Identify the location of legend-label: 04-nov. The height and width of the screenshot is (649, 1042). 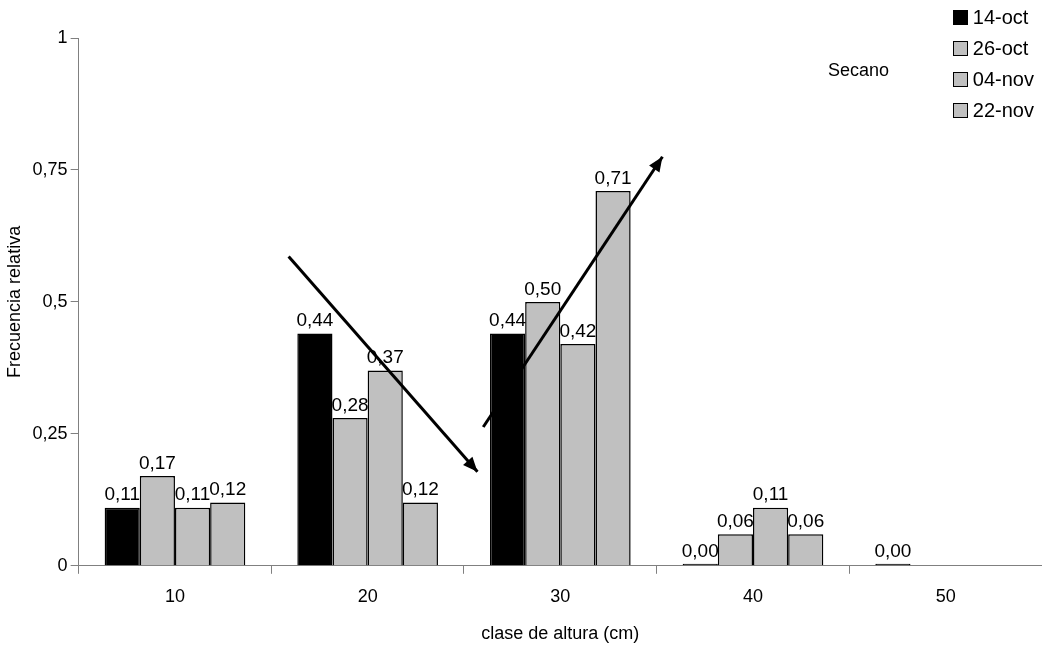
(1003, 79).